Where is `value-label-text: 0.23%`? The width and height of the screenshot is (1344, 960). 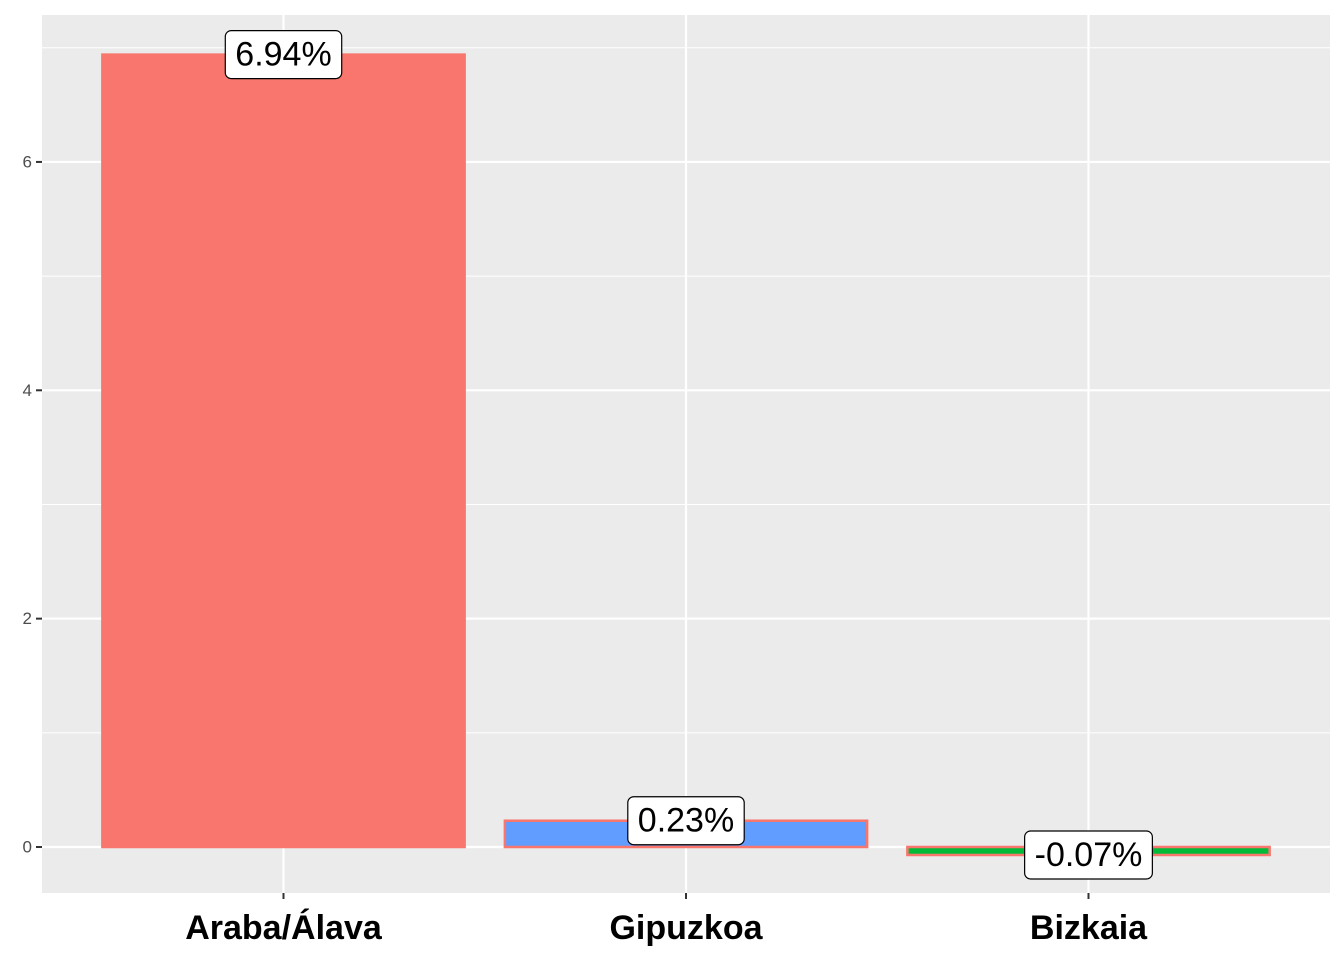 value-label-text: 0.23% is located at coordinates (686, 821).